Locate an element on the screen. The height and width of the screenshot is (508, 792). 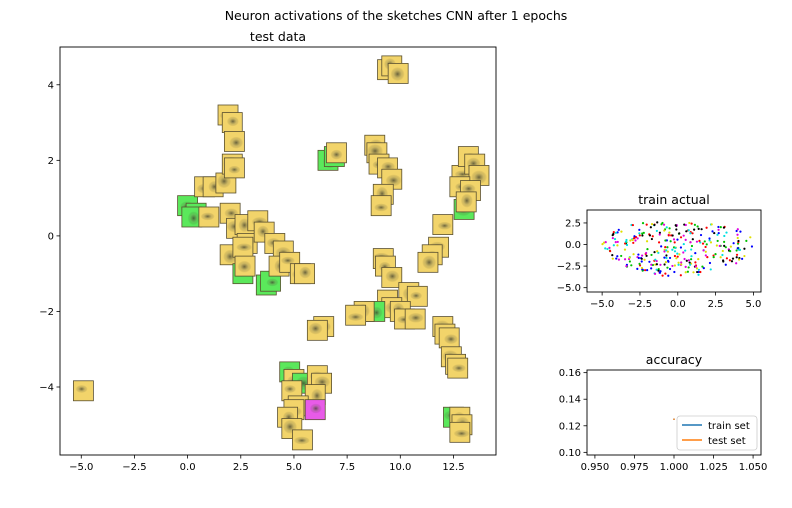
x-tick-label: −2.5 is located at coordinates (134, 467).